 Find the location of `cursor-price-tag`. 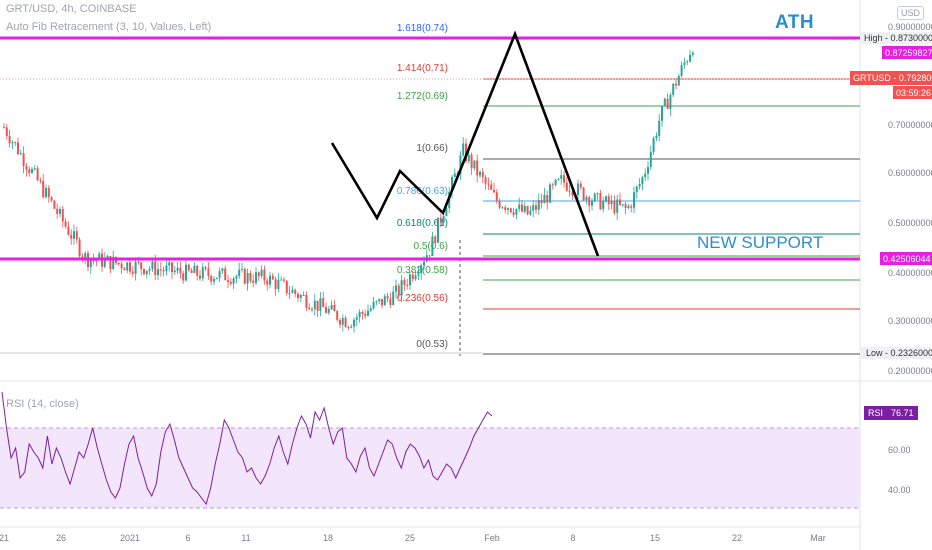

cursor-price-tag is located at coordinates (907, 52).